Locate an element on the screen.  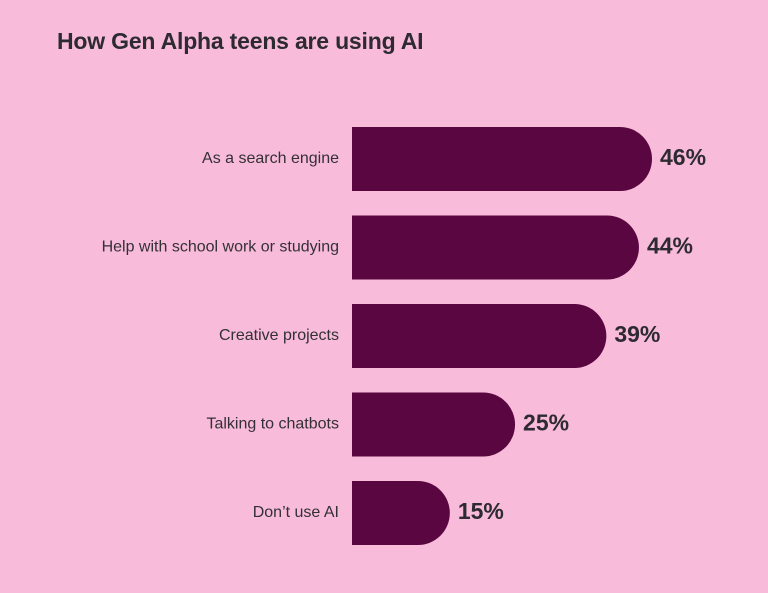
bar-row: Help with school work or studying 44% is located at coordinates (397, 247).